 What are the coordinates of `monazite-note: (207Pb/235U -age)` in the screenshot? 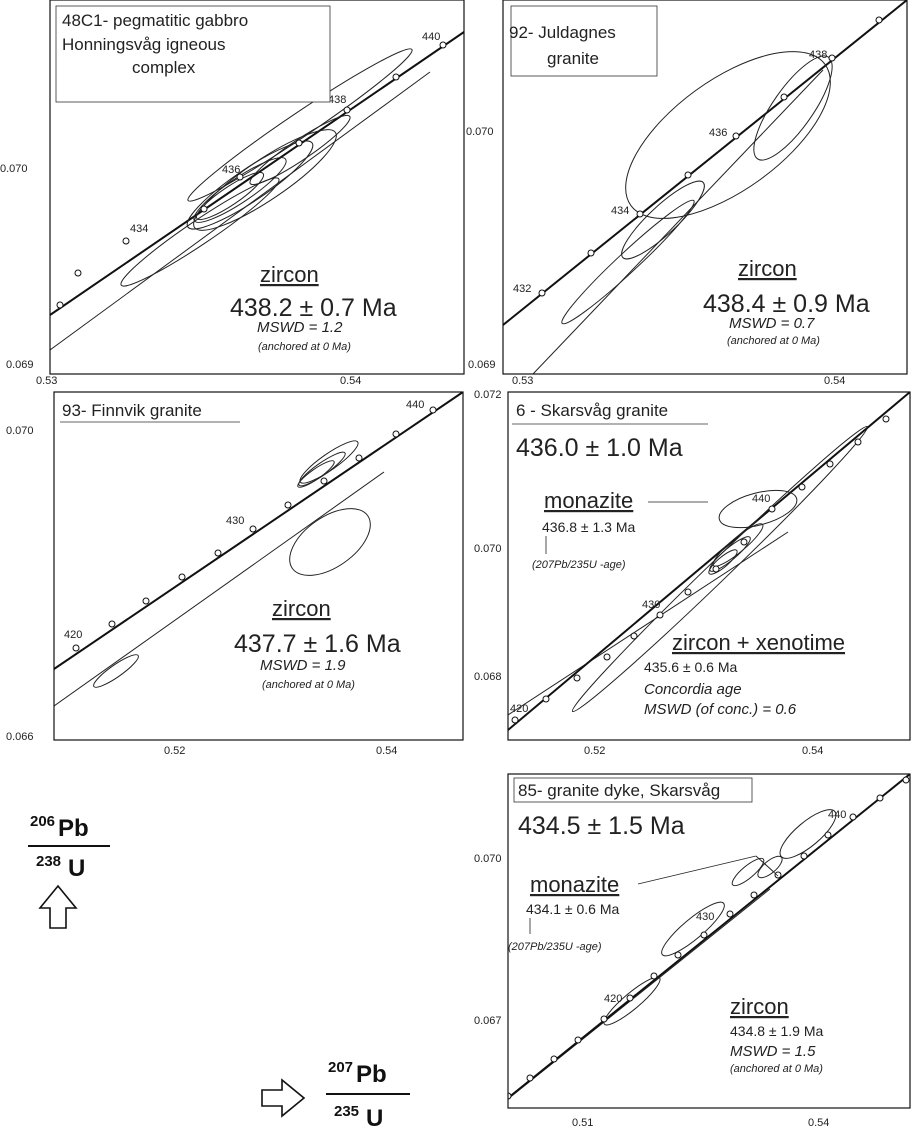 It's located at (555, 947).